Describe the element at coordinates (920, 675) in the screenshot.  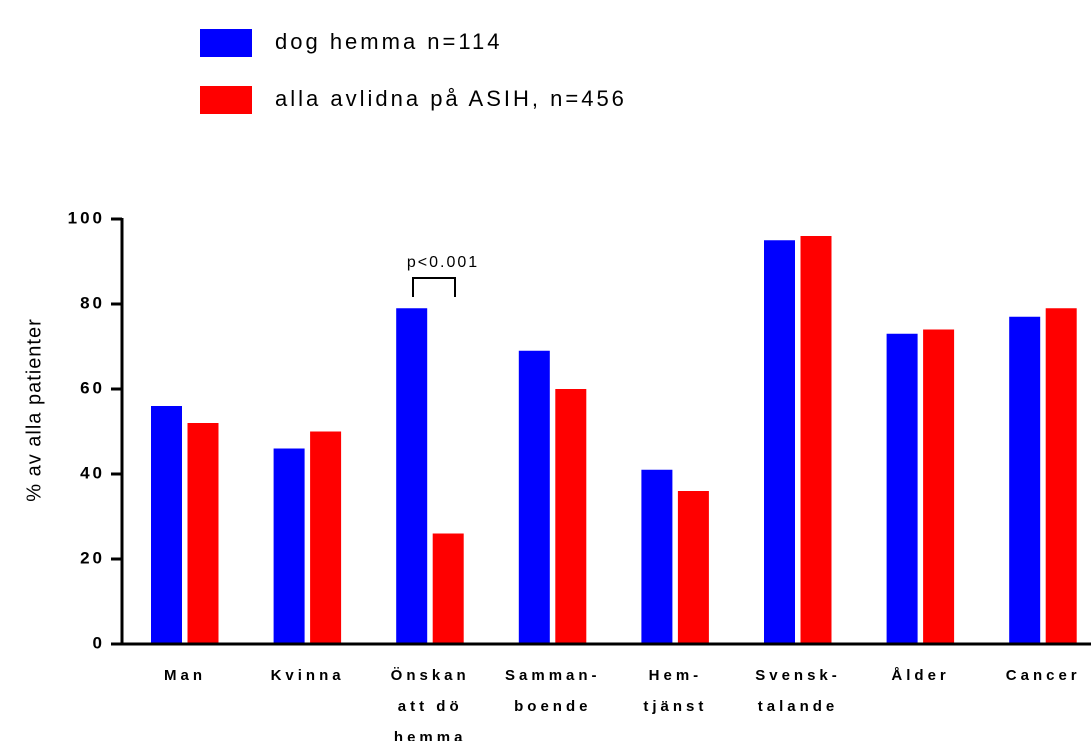
I see `x-tick-label: Ålder` at that location.